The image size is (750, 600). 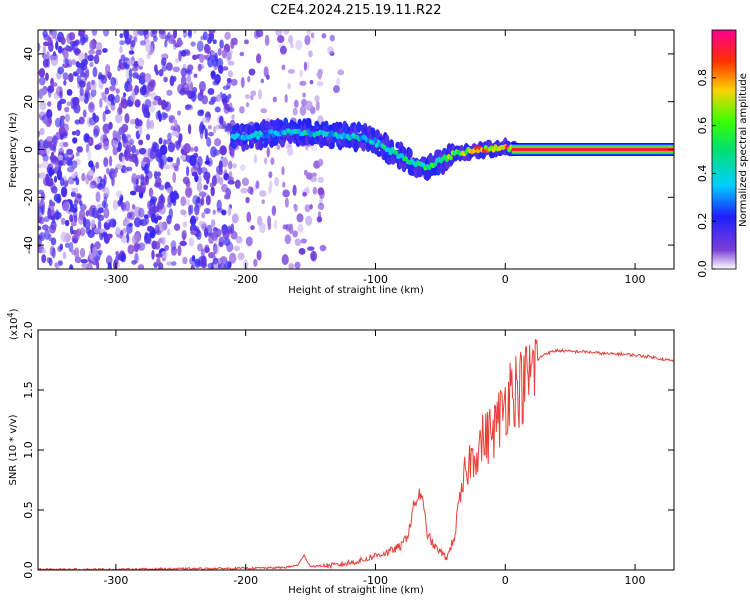 What do you see at coordinates (702, 78) in the screenshot?
I see `colorbar-tick-label: 0.8` at bounding box center [702, 78].